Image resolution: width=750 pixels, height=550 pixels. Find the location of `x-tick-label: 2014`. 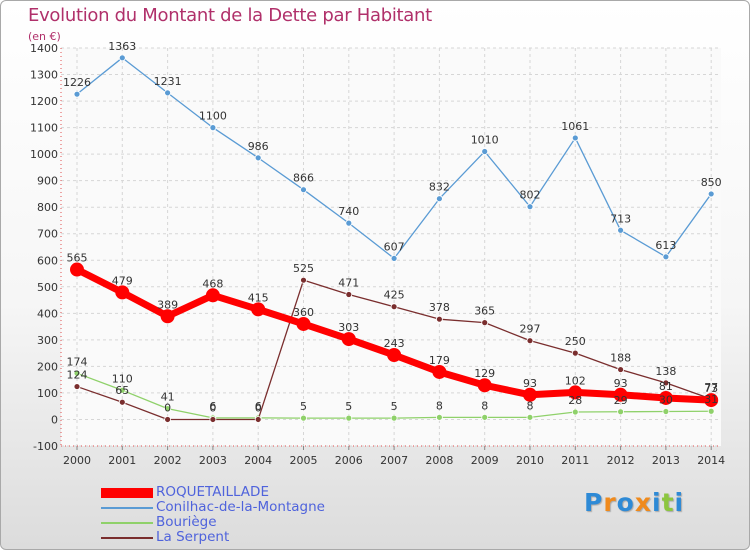

x-tick-label: 2014 is located at coordinates (711, 460).